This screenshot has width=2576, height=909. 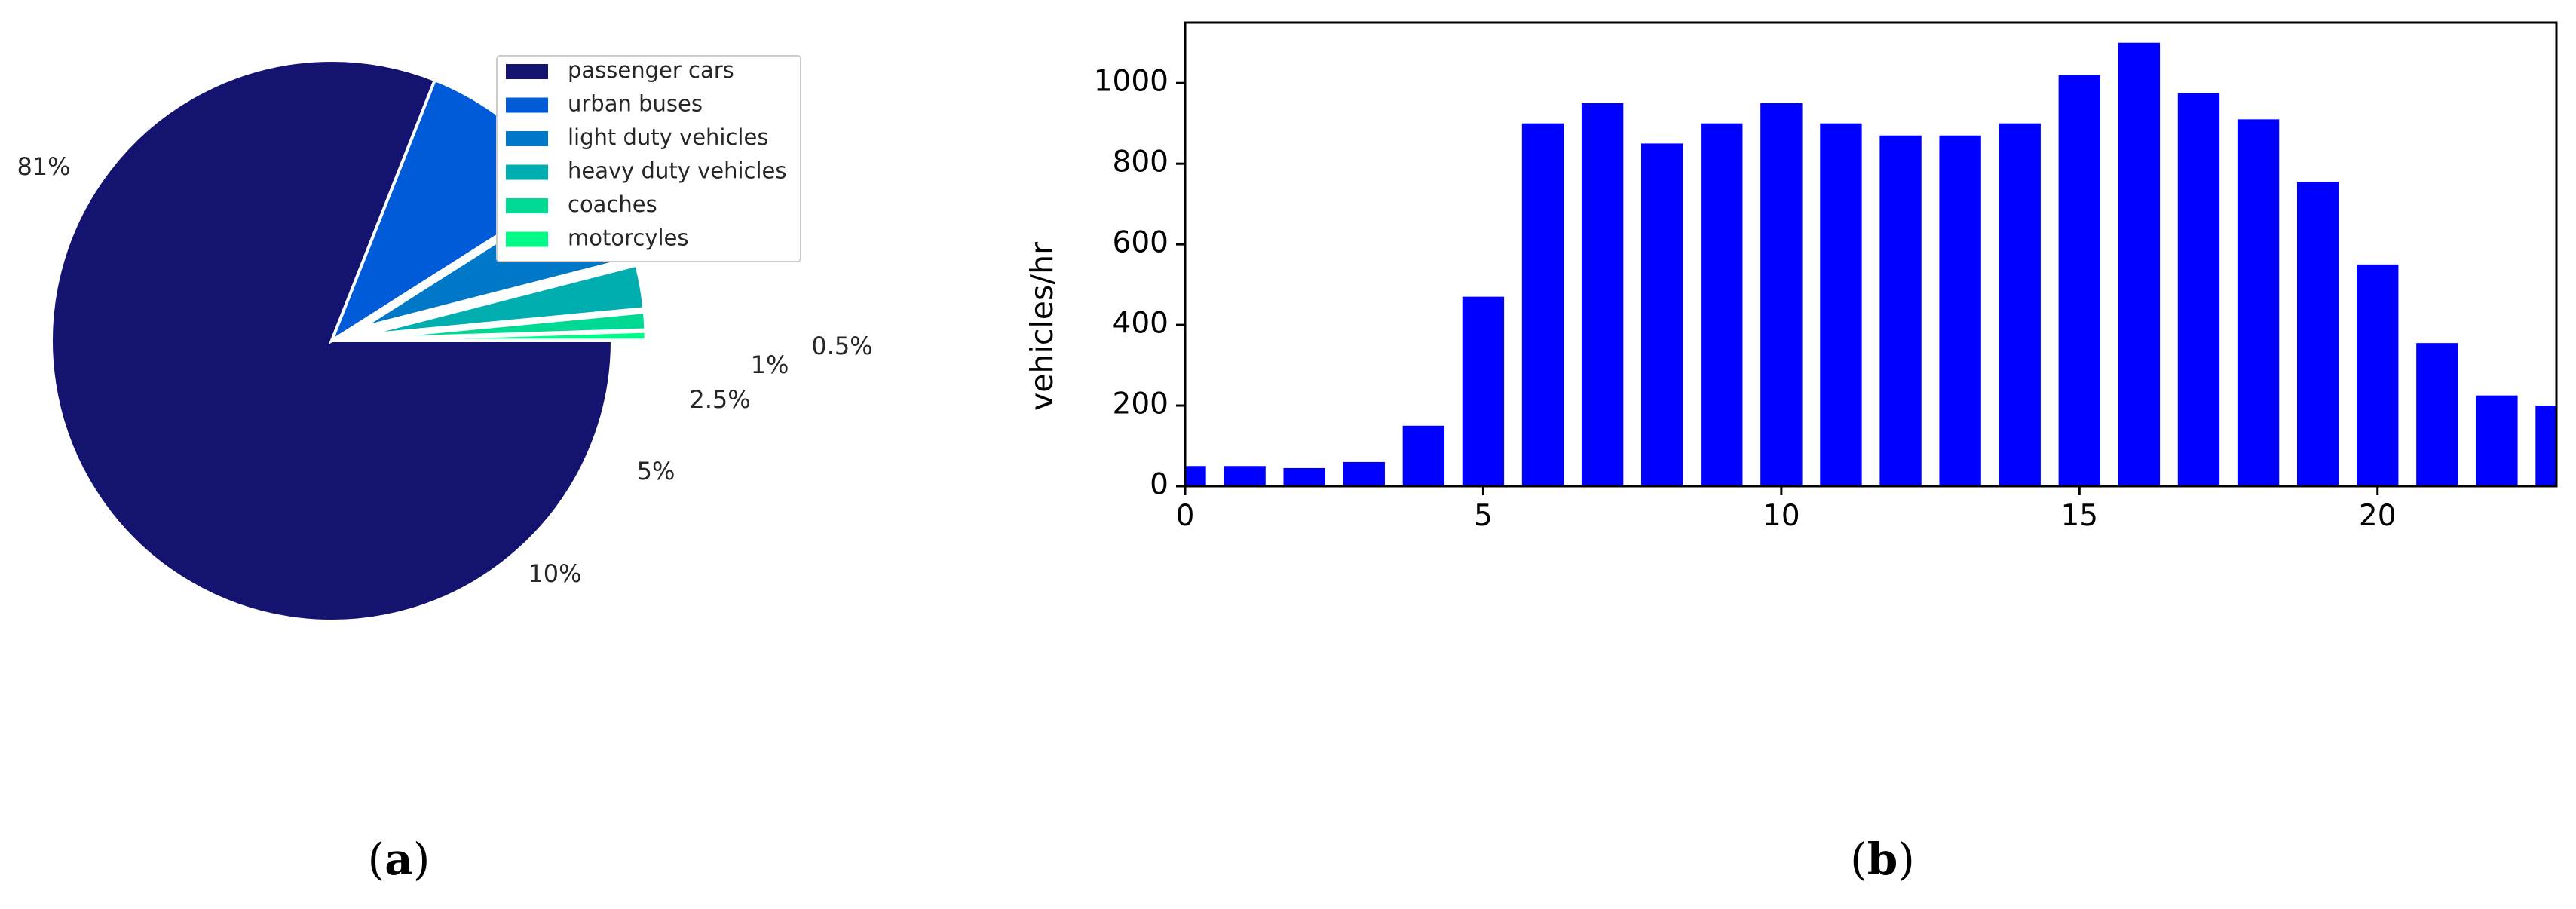 What do you see at coordinates (719, 399) in the screenshot?
I see `pie-label-heavy-duty-vehicles: 2.5%` at bounding box center [719, 399].